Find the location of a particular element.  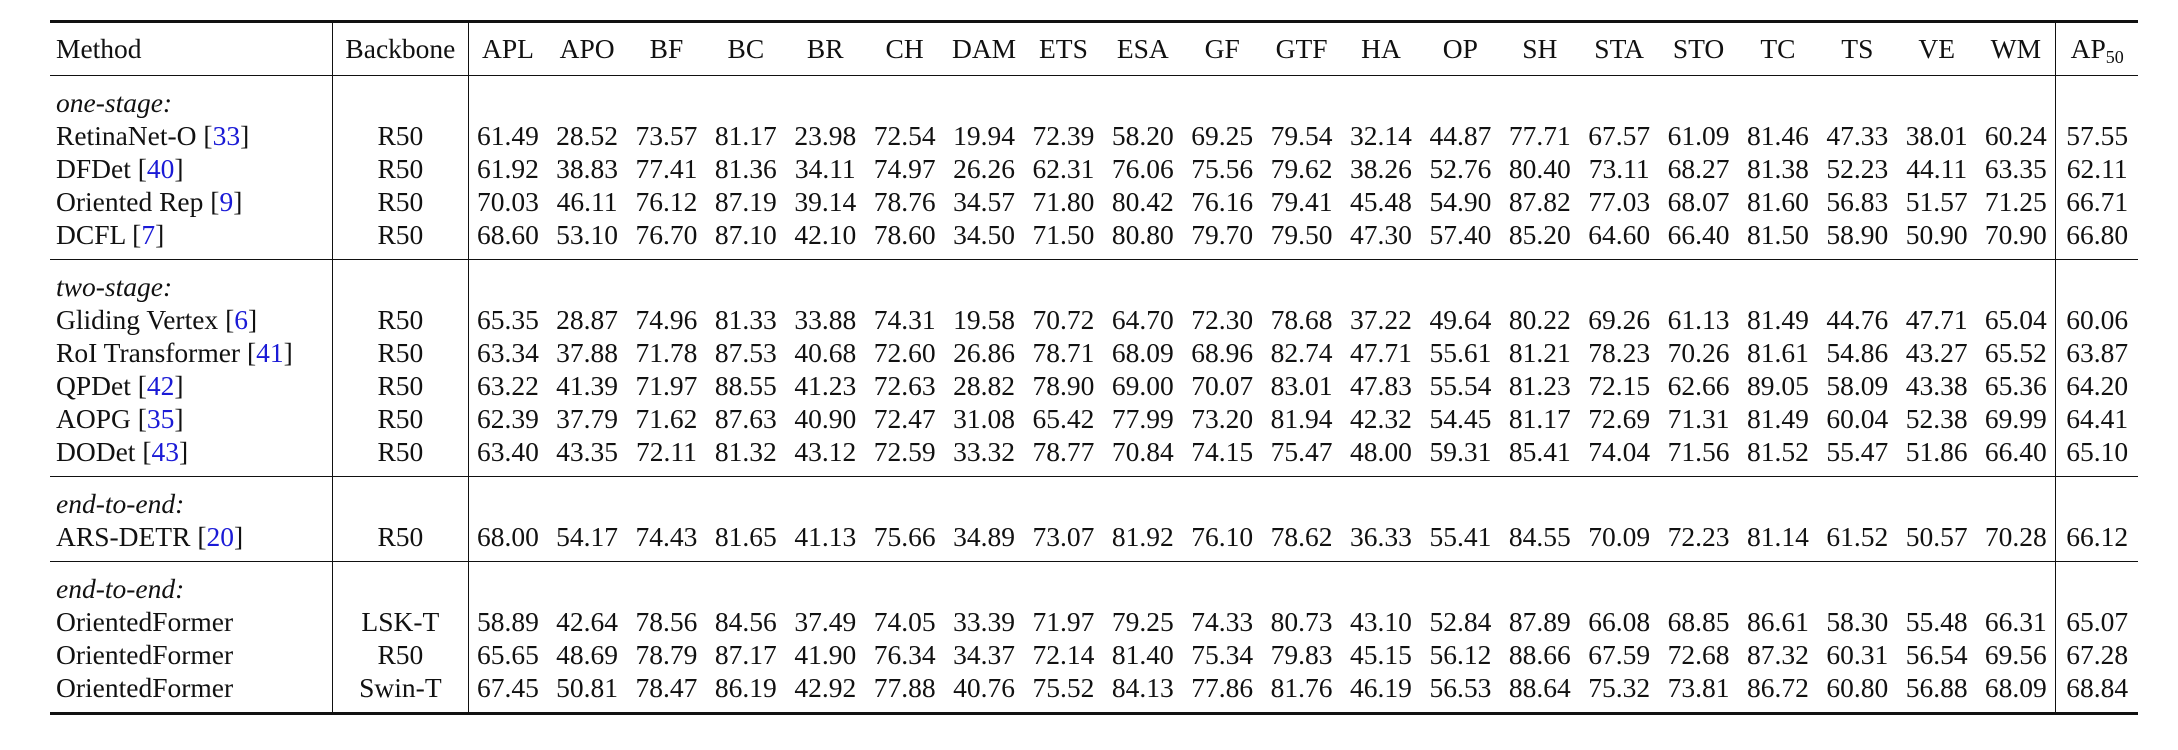

value-cell: 81.23 is located at coordinates (1539, 385).